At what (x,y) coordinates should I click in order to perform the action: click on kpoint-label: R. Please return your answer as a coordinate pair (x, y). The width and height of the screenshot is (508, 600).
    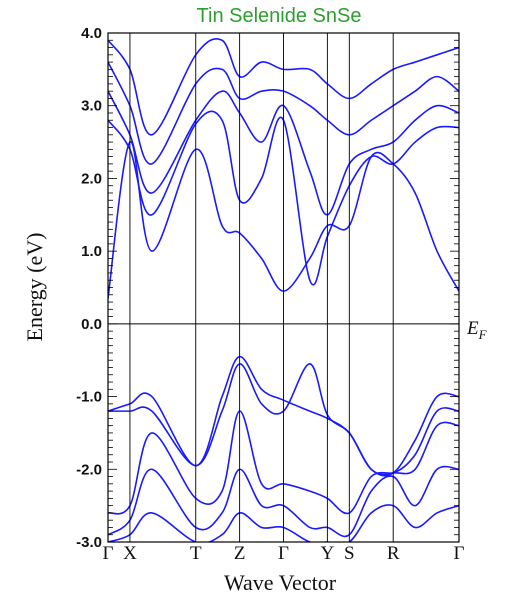
    Looking at the image, I should click on (393, 553).